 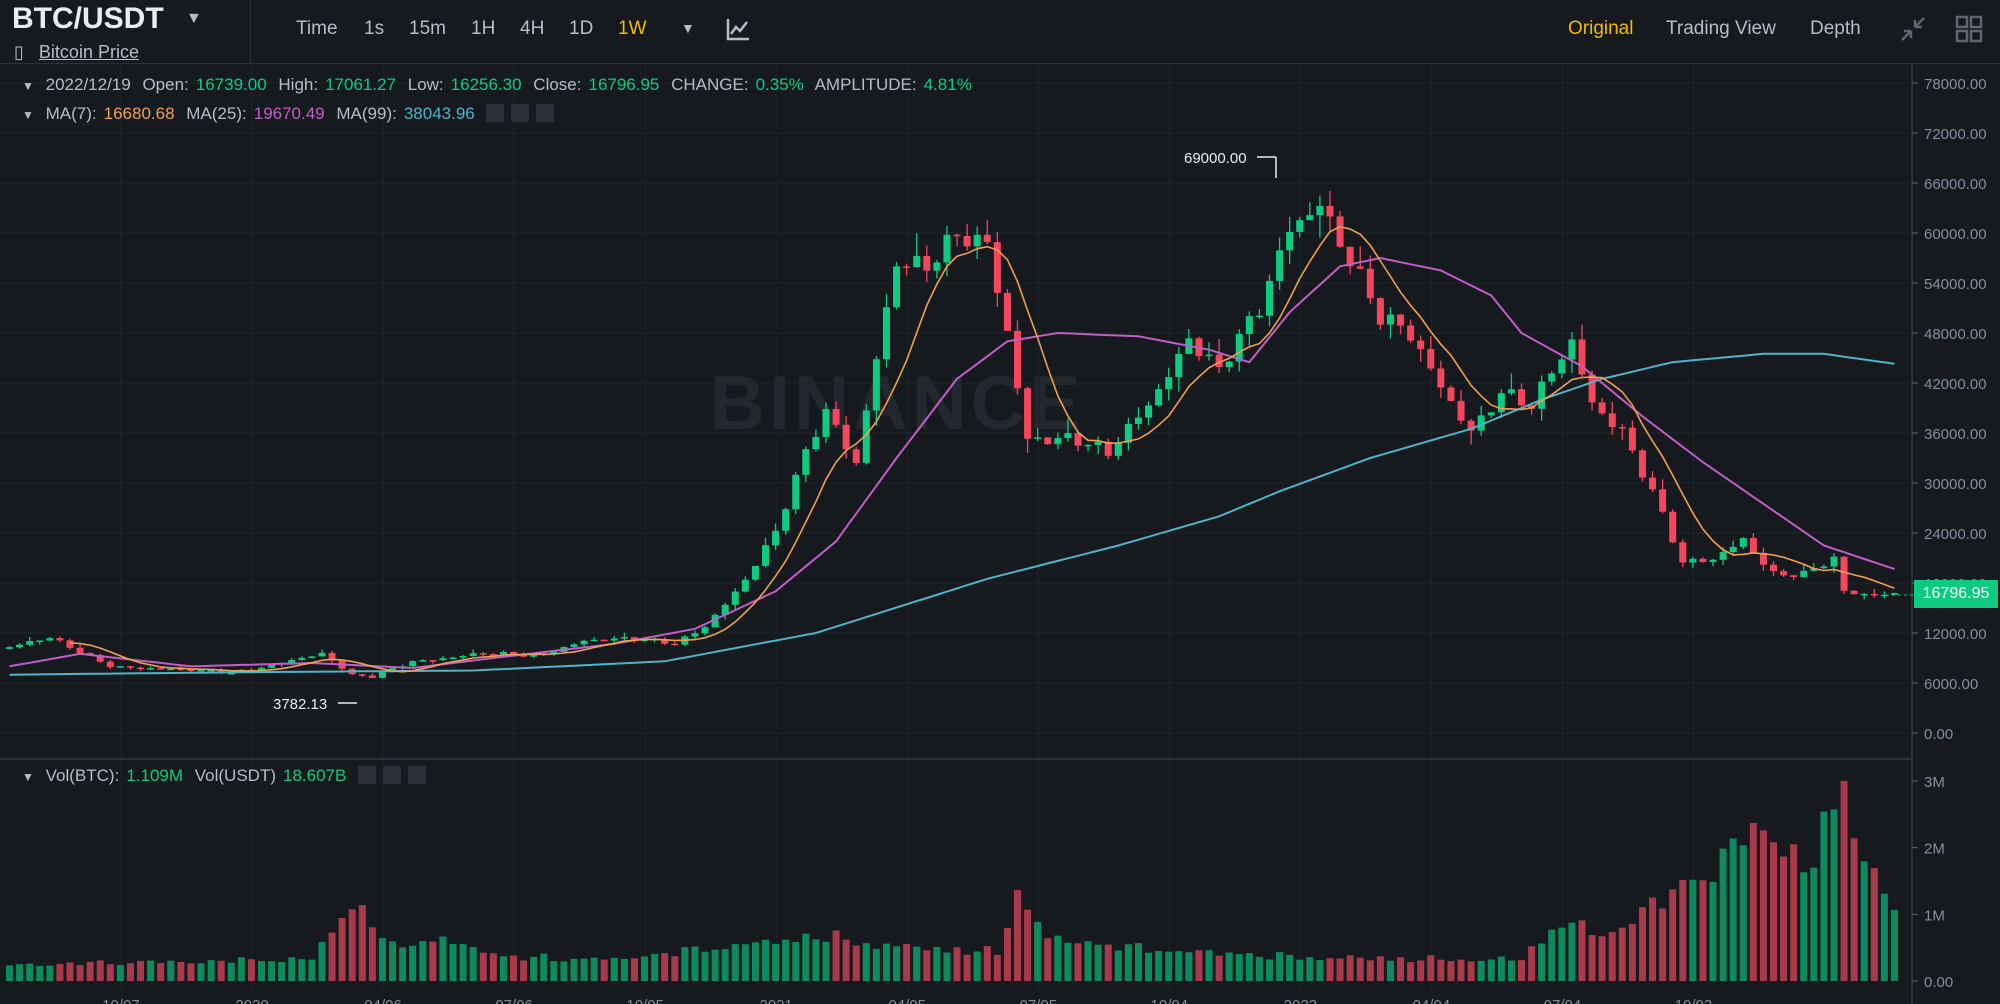 I want to click on interval-4h: 4H, so click(x=532, y=28).